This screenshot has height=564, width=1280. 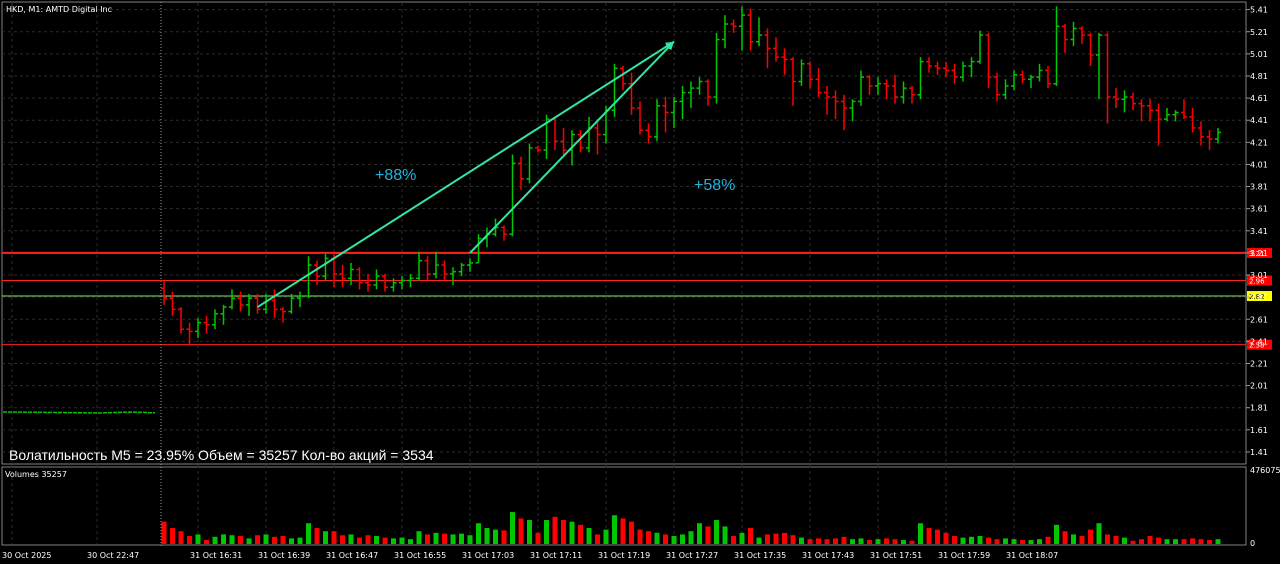 I want to click on y-tick-label: 4.01, so click(x=1259, y=164).